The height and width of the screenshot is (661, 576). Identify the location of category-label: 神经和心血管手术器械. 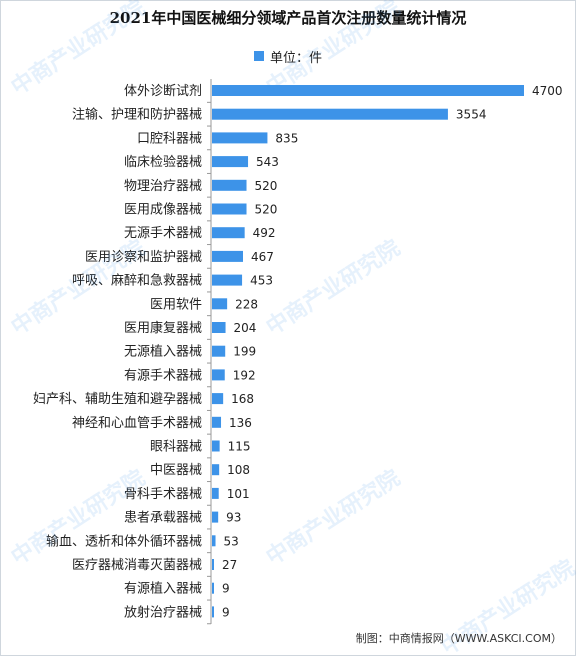
(137, 423).